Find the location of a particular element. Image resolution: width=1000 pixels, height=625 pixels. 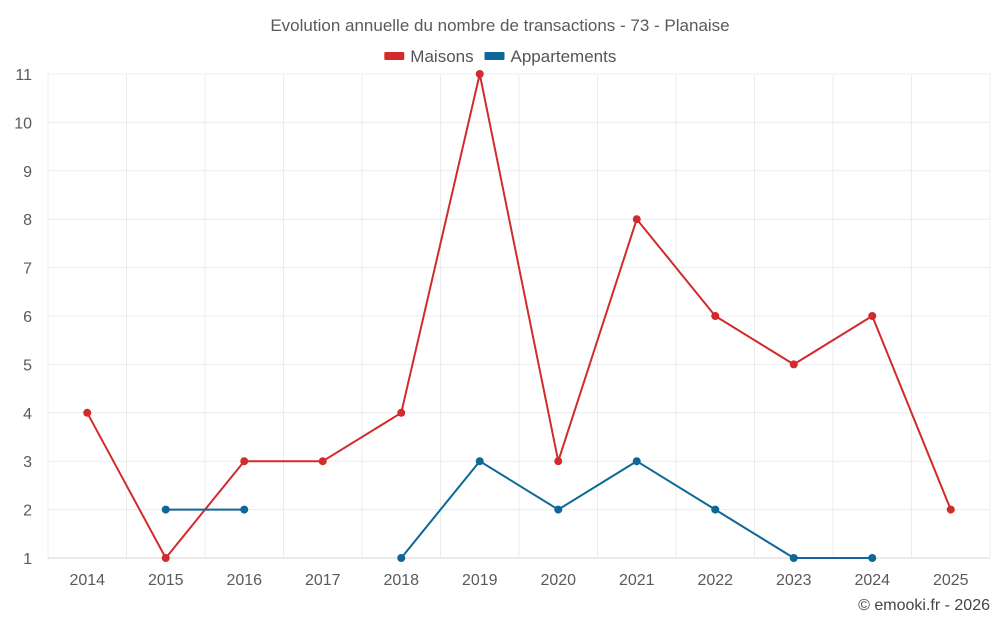

y-tick-label: 6 is located at coordinates (27, 317).